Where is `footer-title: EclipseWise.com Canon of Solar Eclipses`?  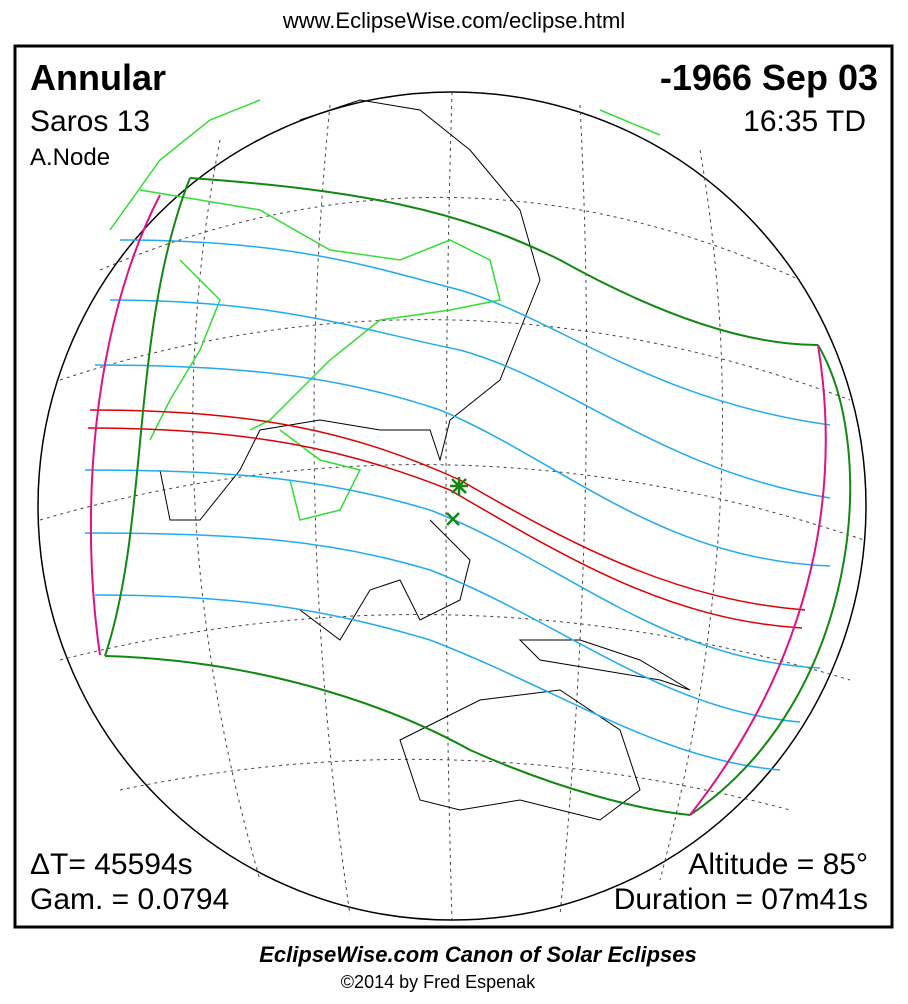 footer-title: EclipseWise.com Canon of Solar Eclipses is located at coordinates (478, 954).